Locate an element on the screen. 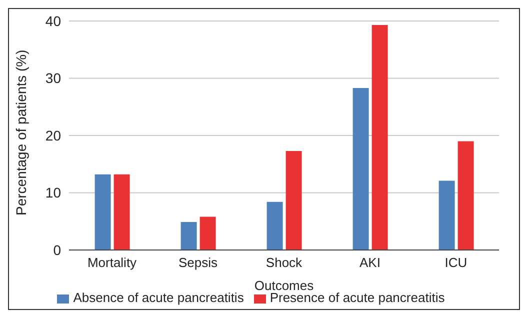 This screenshot has width=530, height=320. legend-label: Presence of acute pancreatitis is located at coordinates (357, 297).